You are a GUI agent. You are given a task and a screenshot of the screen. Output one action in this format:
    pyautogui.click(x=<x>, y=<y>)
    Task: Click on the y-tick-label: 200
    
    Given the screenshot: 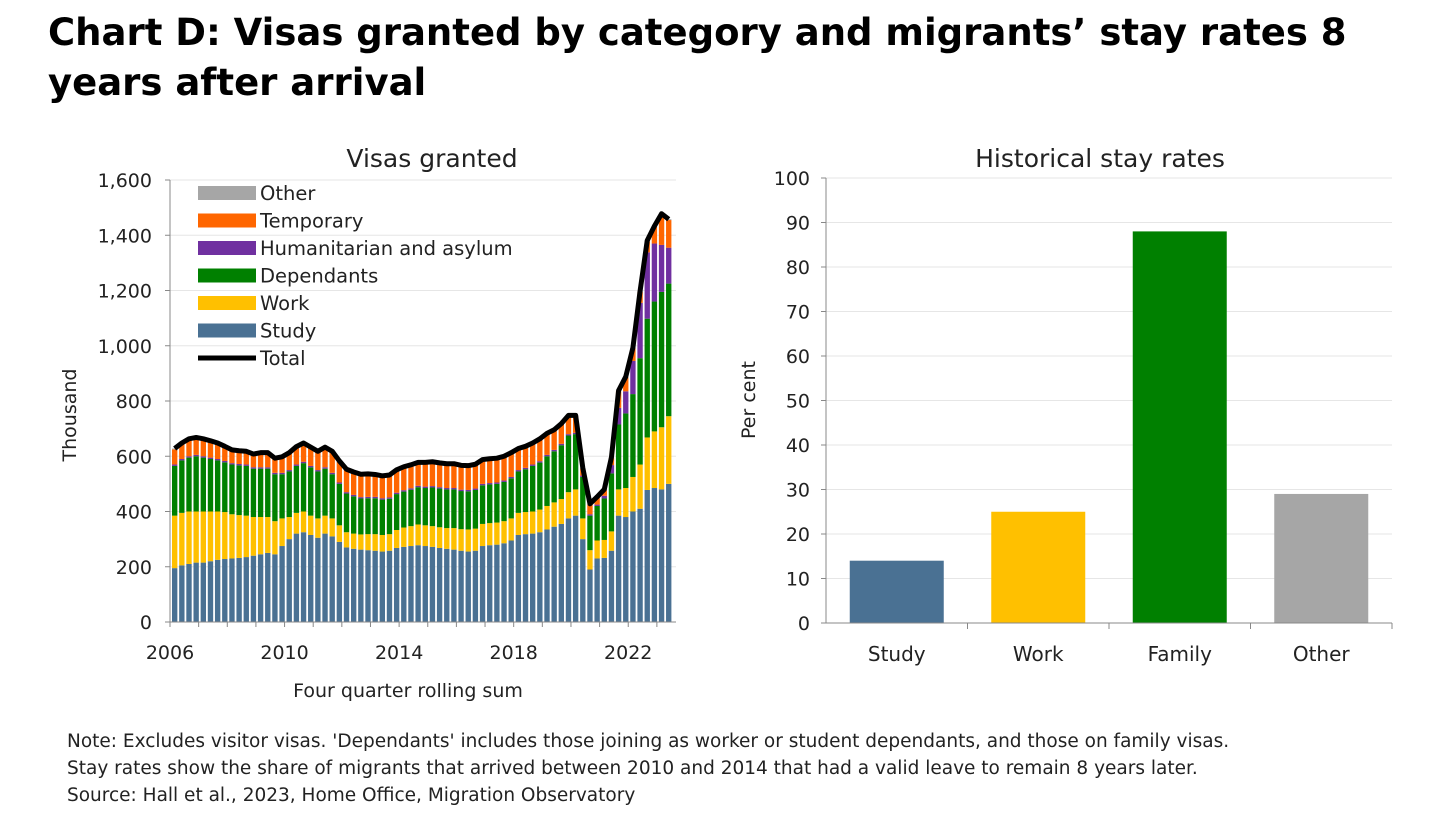 What is the action you would take?
    pyautogui.click(x=134, y=568)
    